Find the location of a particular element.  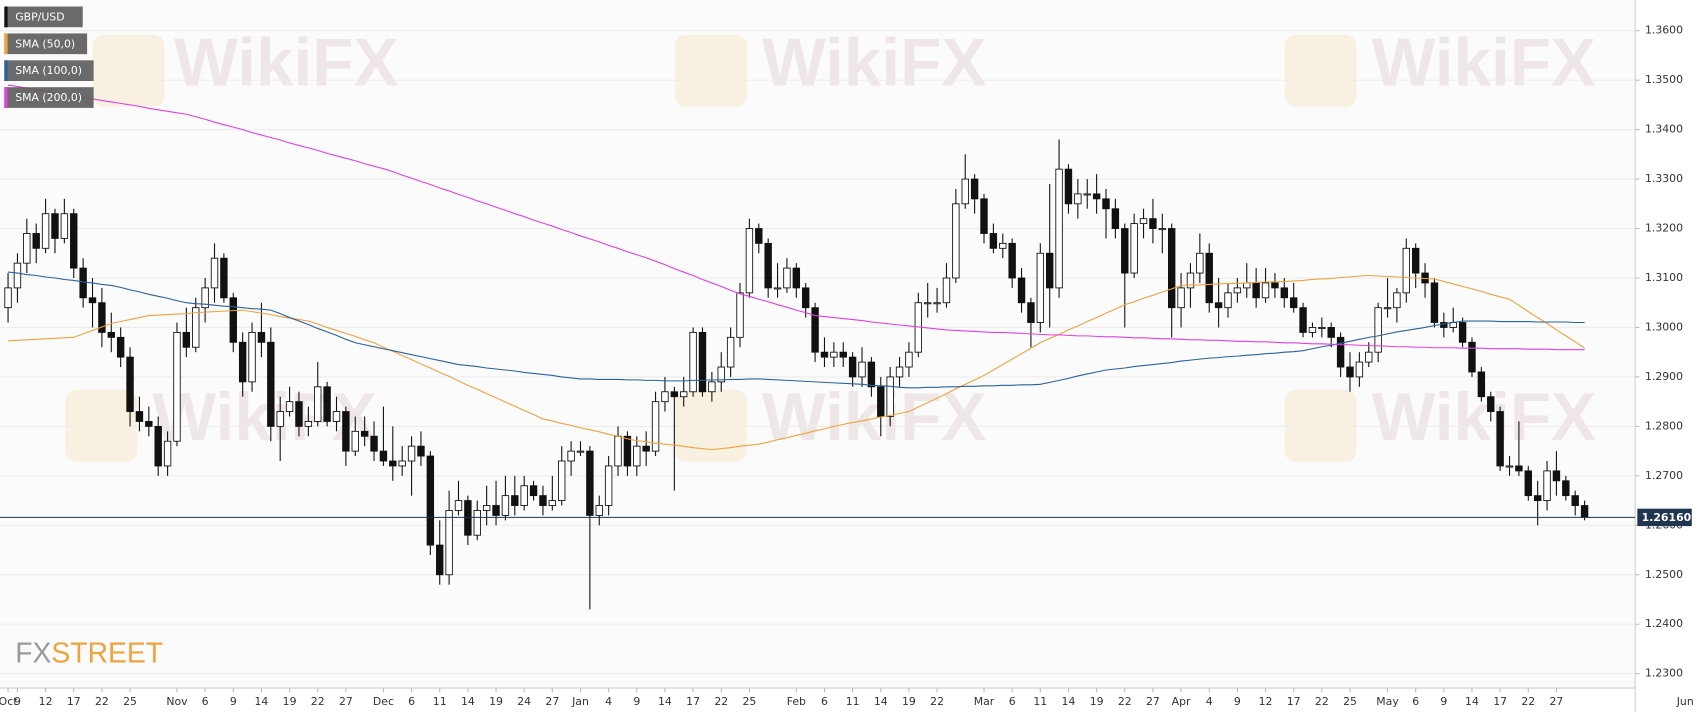

y-tick-label: 1.2800 is located at coordinates (1664, 425).